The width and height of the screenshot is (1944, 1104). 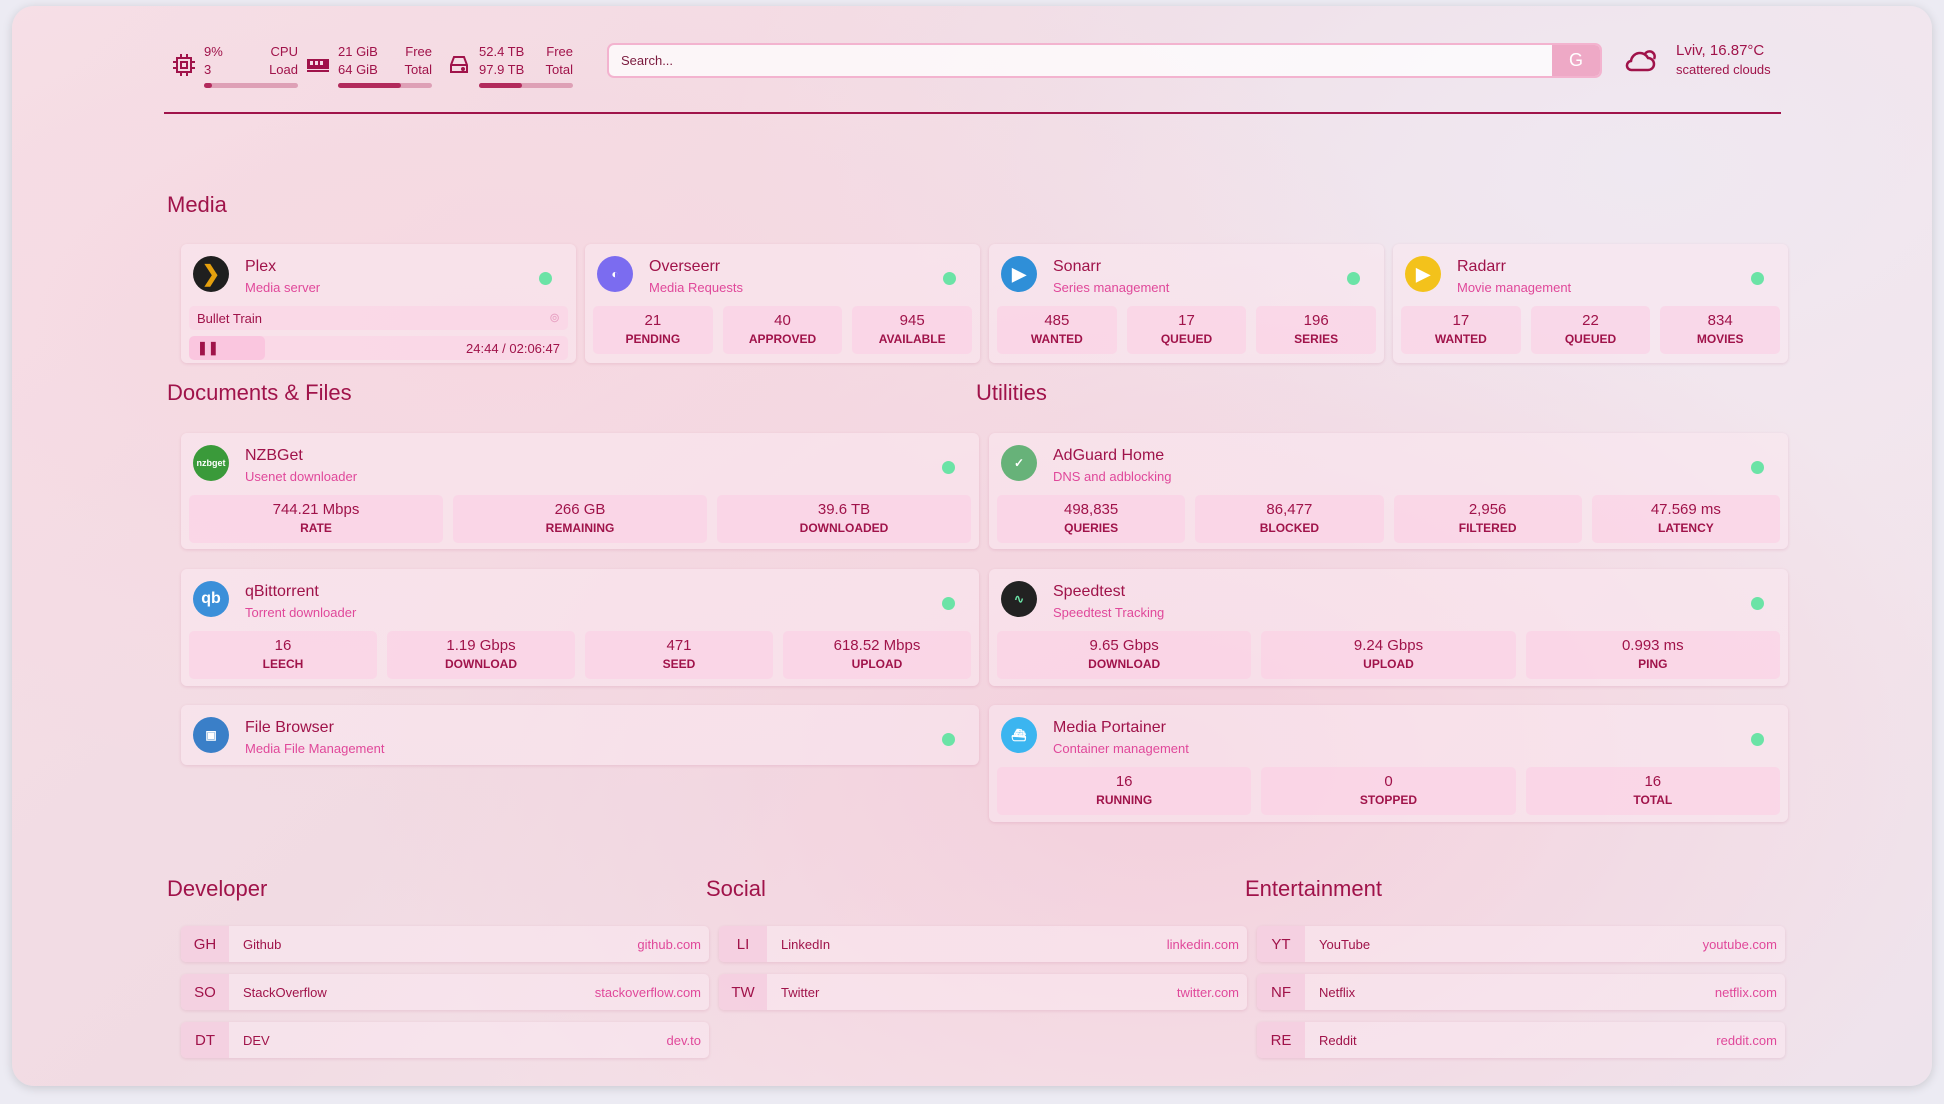 I want to click on bookmark-dev: DT DEV dev.to, so click(x=445, y=1040).